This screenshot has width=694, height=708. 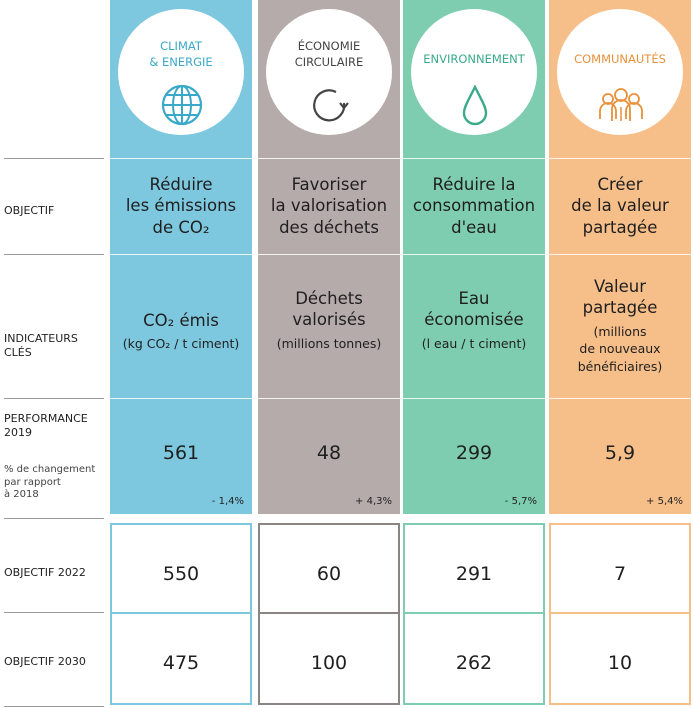 I want to click on header-circle: ÉCONOMIE CIRCULAIRE, so click(x=329, y=72).